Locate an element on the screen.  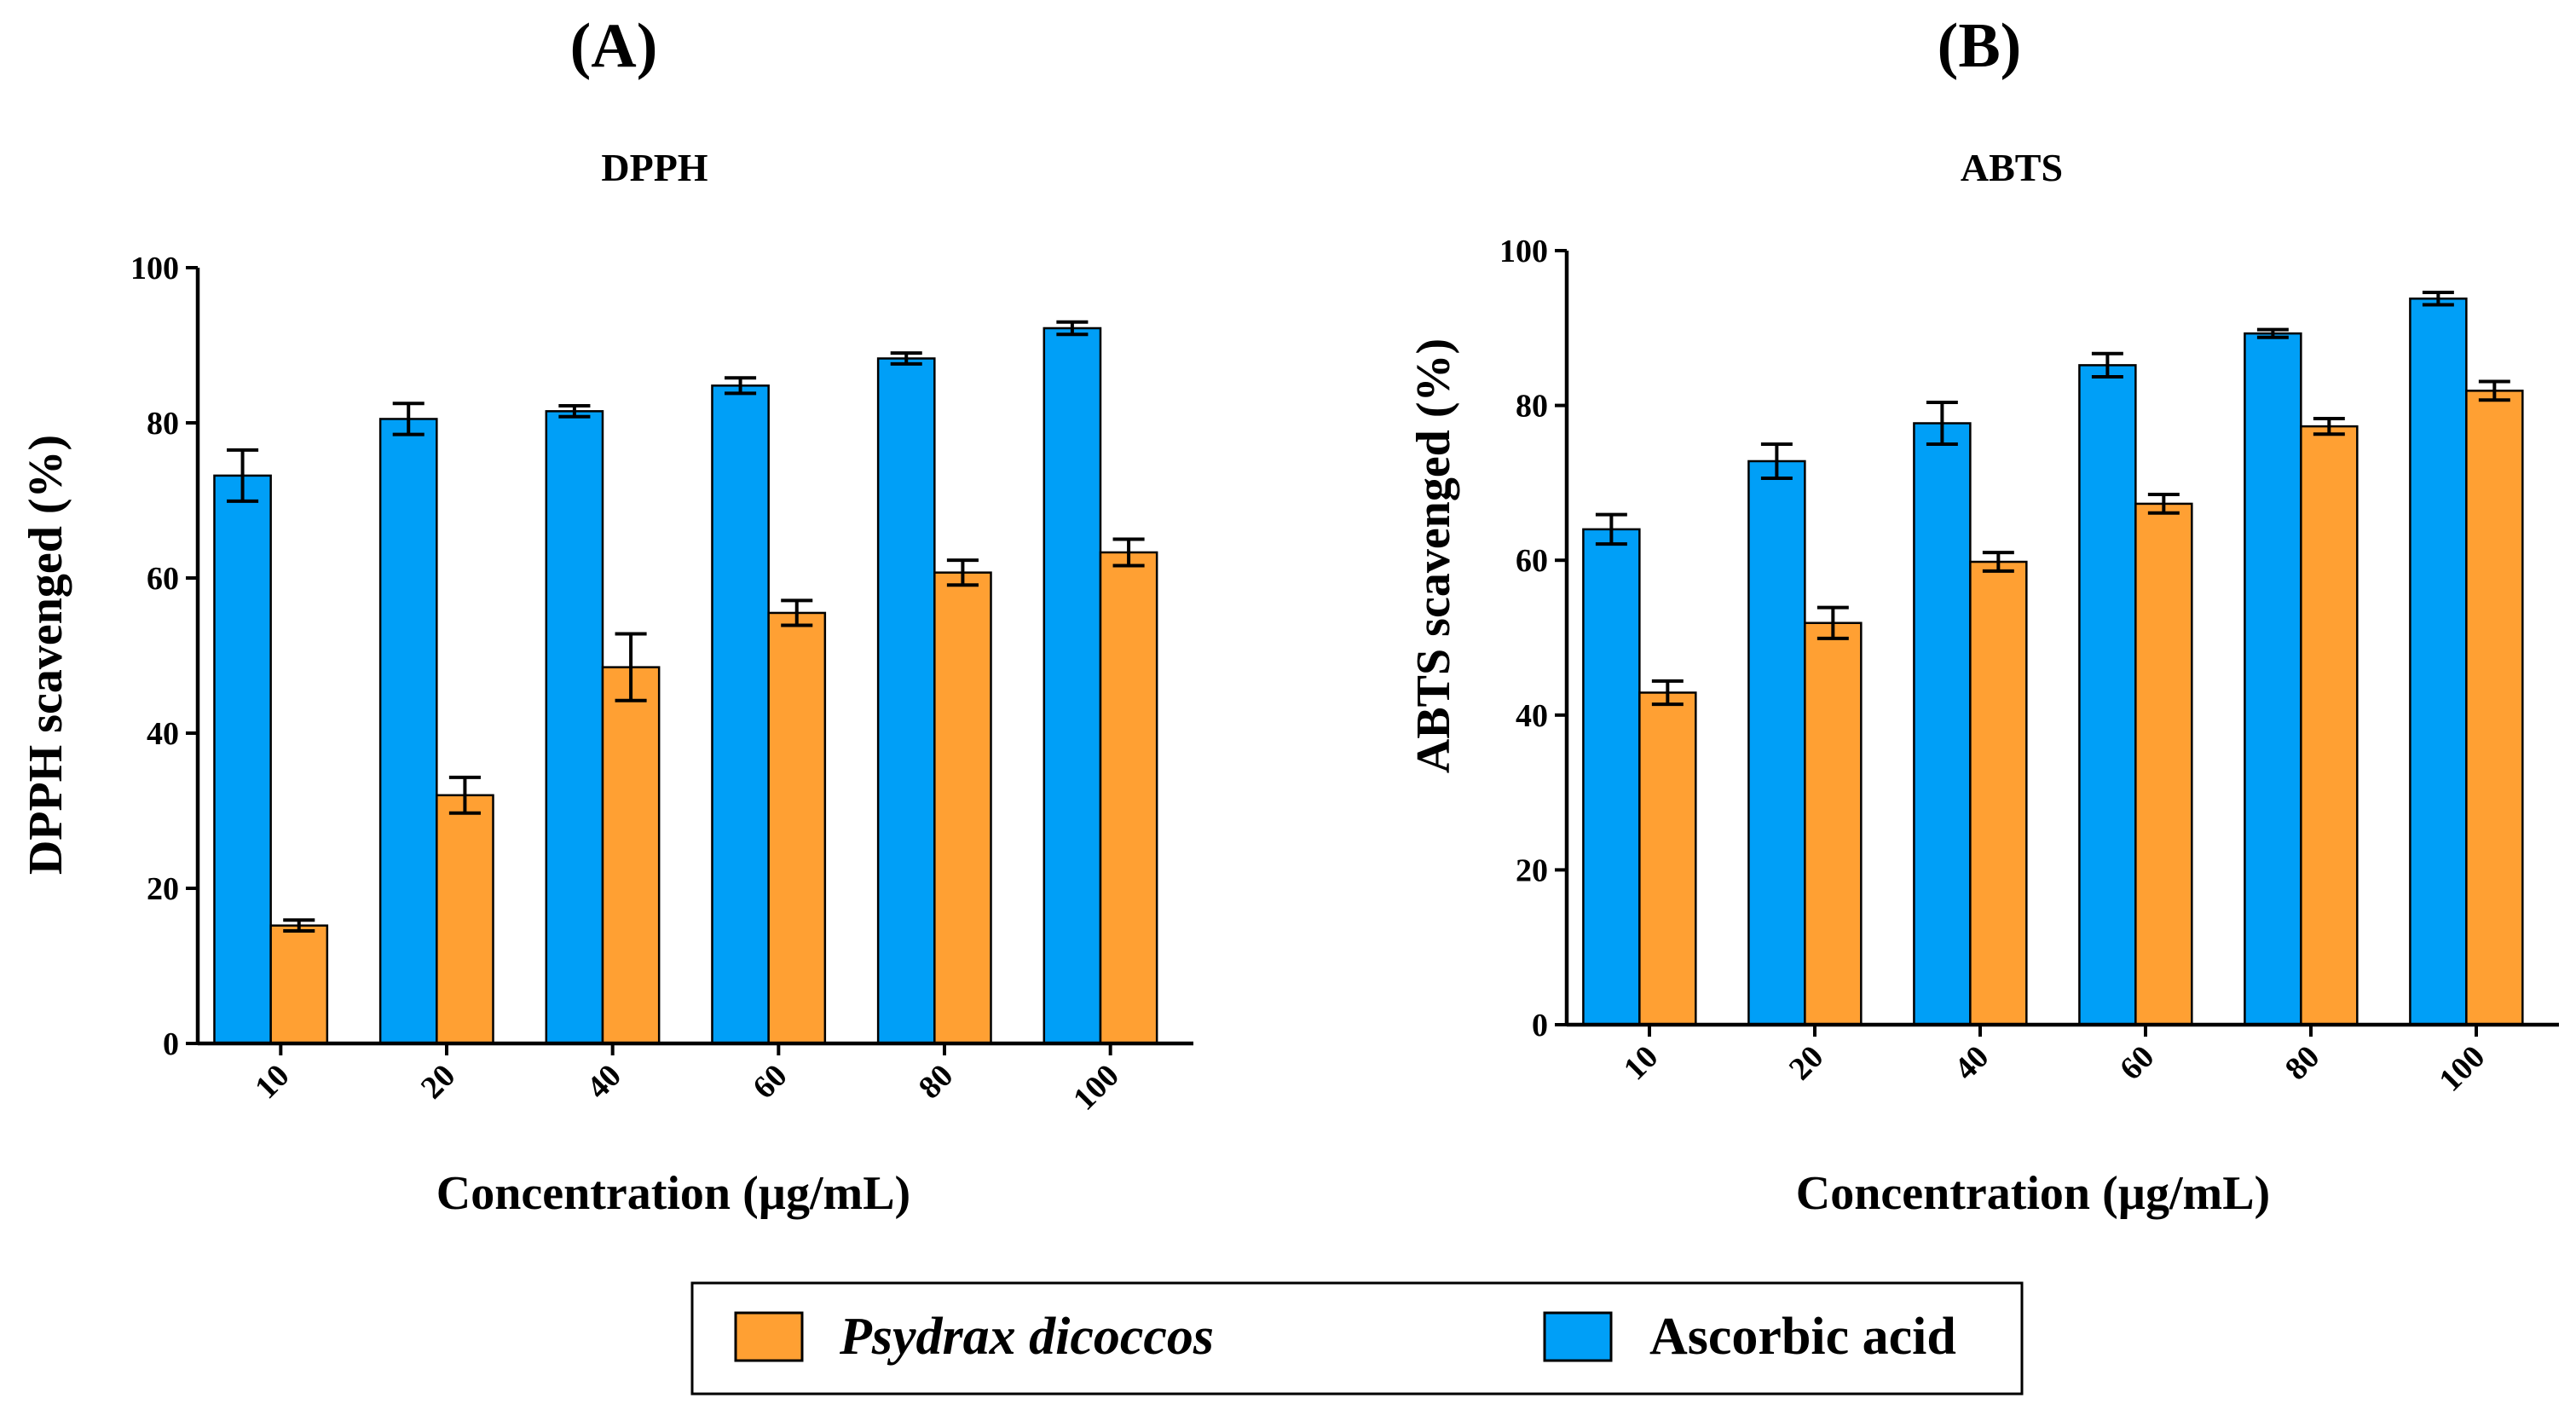
chart-b-ylabel: ABTS scavenged (%) is located at coordinates (1433, 555).